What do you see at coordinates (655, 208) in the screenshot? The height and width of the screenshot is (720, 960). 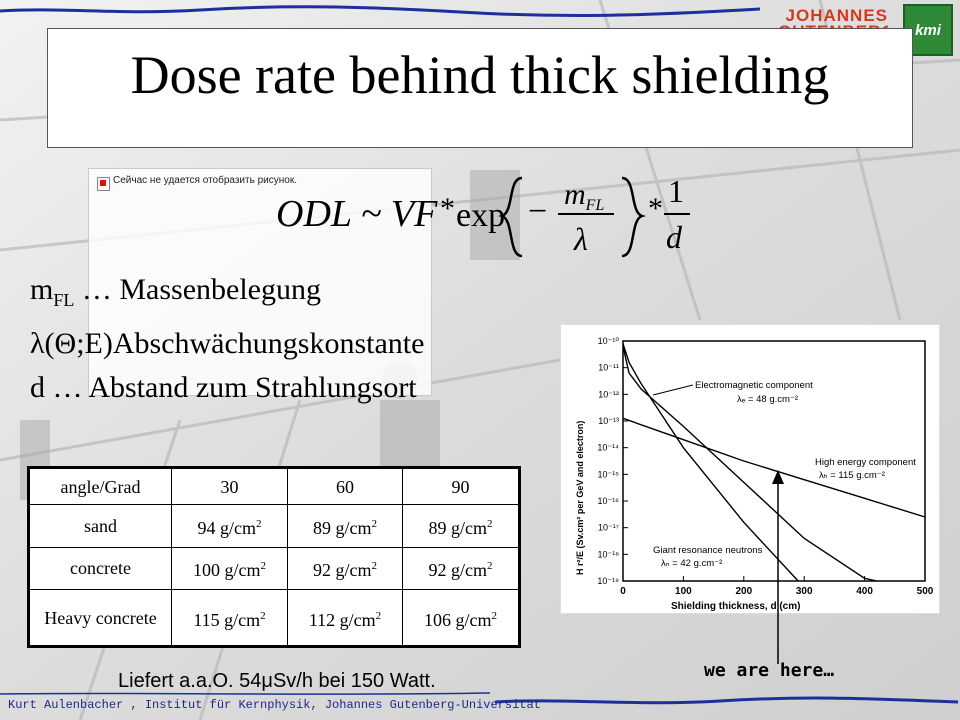 I see `formula-star-2: *` at bounding box center [655, 208].